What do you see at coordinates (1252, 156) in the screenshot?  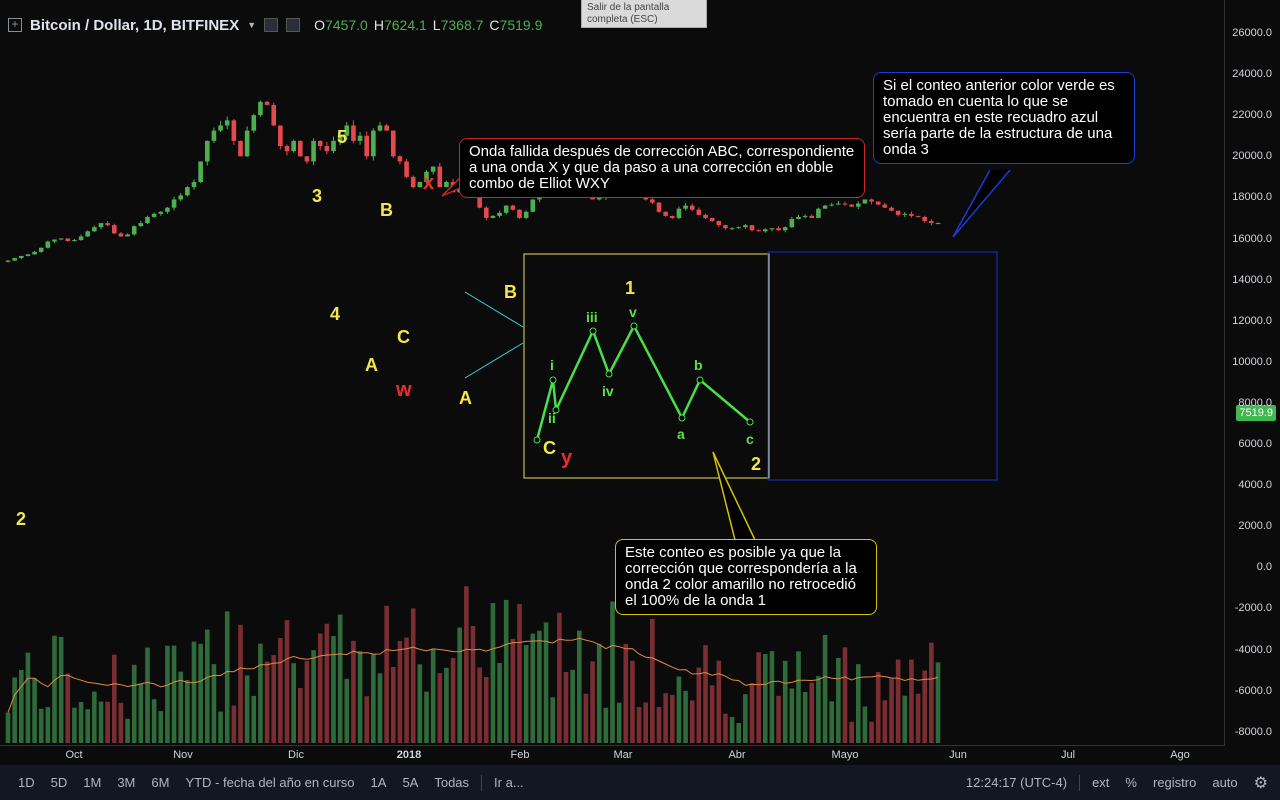 I see `price-tick: 20000.0` at bounding box center [1252, 156].